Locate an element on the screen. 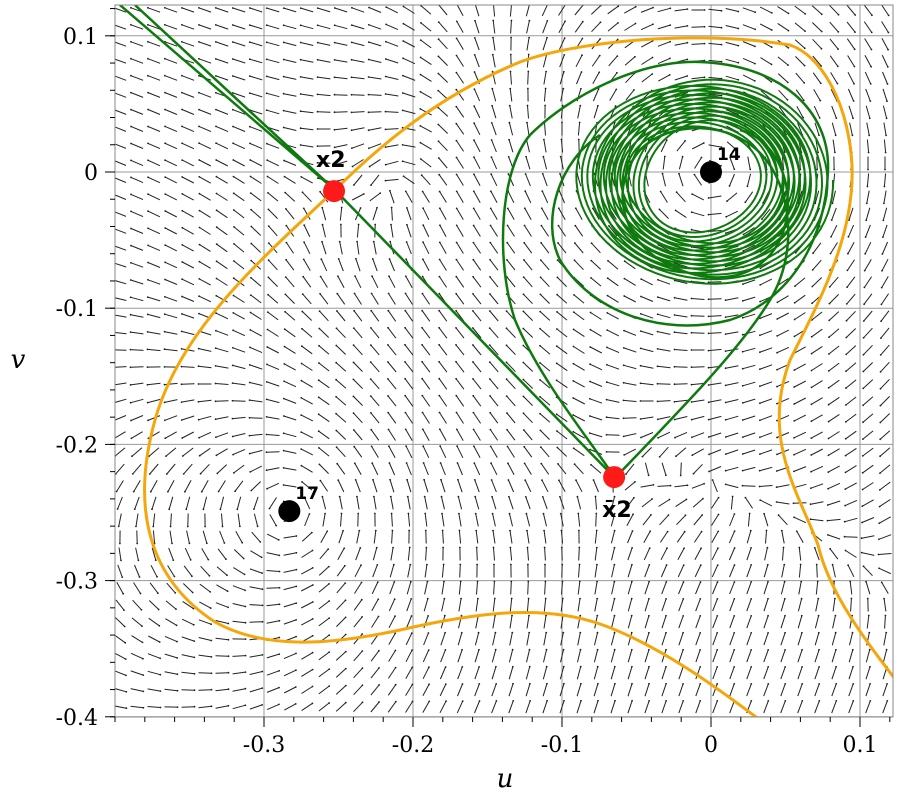  y-tick-label: -0.2 is located at coordinates (77, 445).